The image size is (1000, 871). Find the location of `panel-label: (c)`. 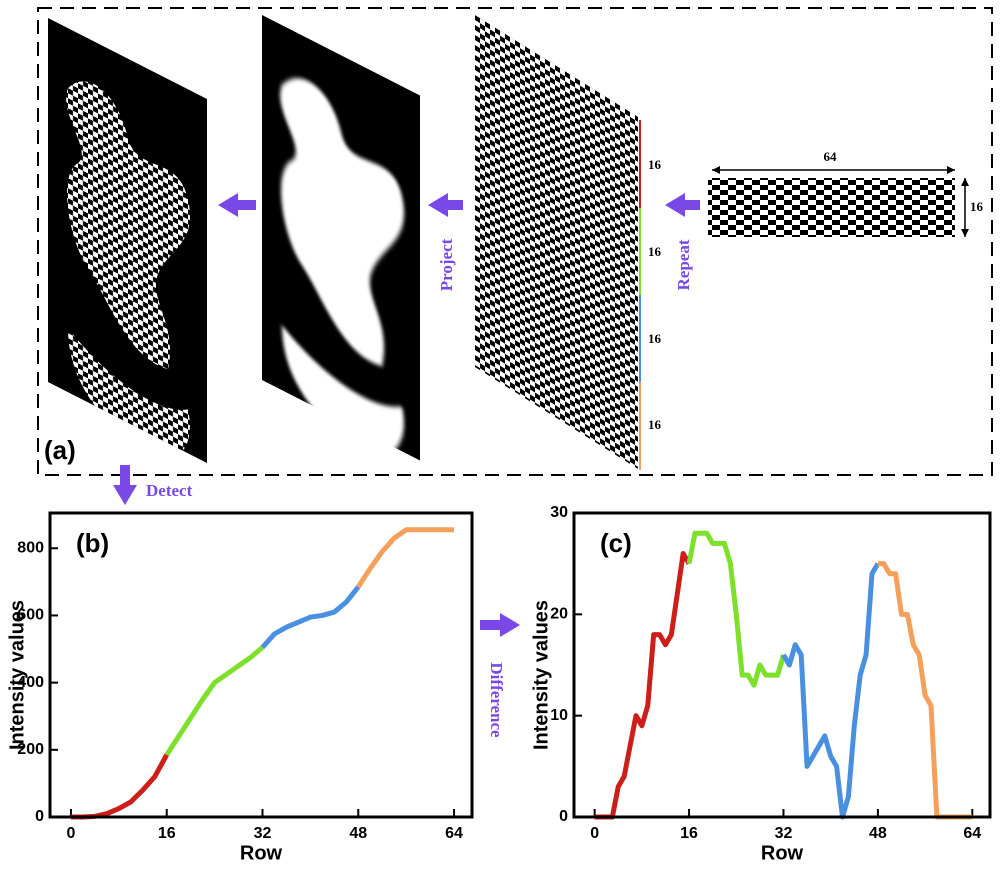

panel-label: (c) is located at coordinates (616, 543).